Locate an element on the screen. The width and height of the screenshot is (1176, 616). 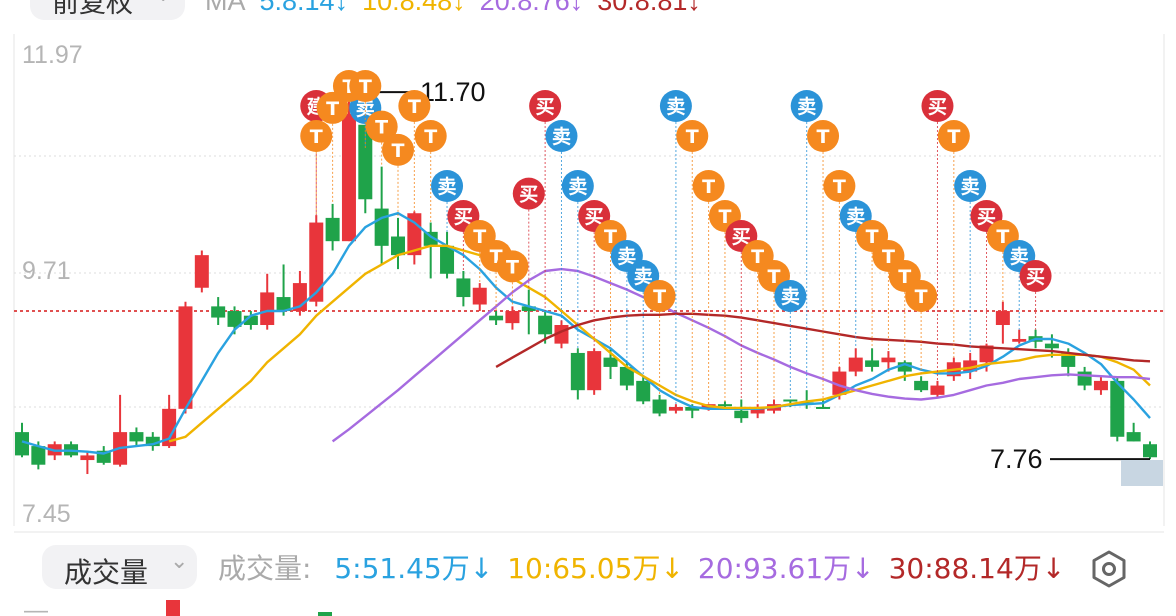
hexagon-settings-icon is located at coordinates (1109, 569).